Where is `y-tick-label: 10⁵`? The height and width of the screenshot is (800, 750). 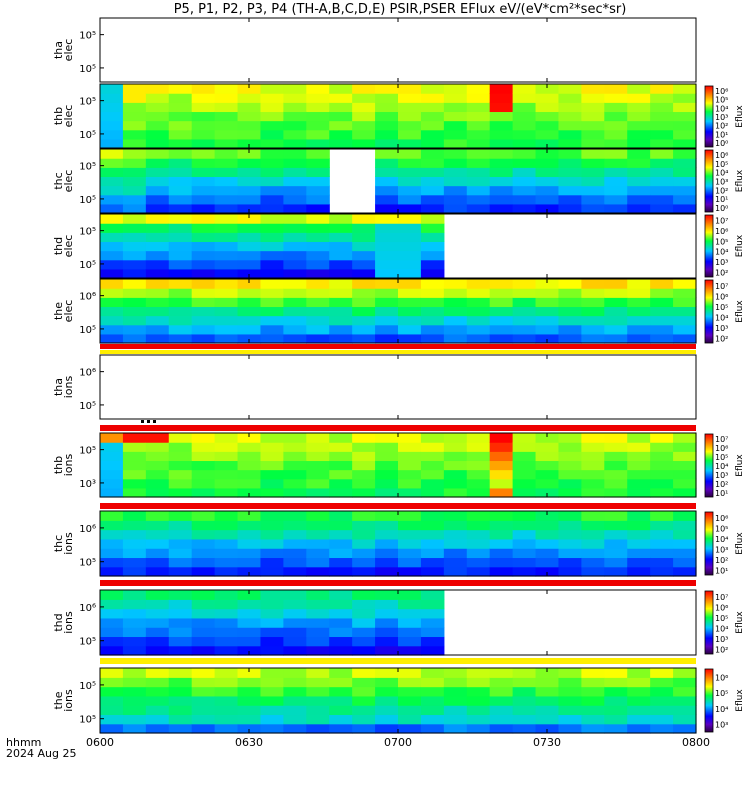 y-tick-label: 10⁵ is located at coordinates (87, 36).